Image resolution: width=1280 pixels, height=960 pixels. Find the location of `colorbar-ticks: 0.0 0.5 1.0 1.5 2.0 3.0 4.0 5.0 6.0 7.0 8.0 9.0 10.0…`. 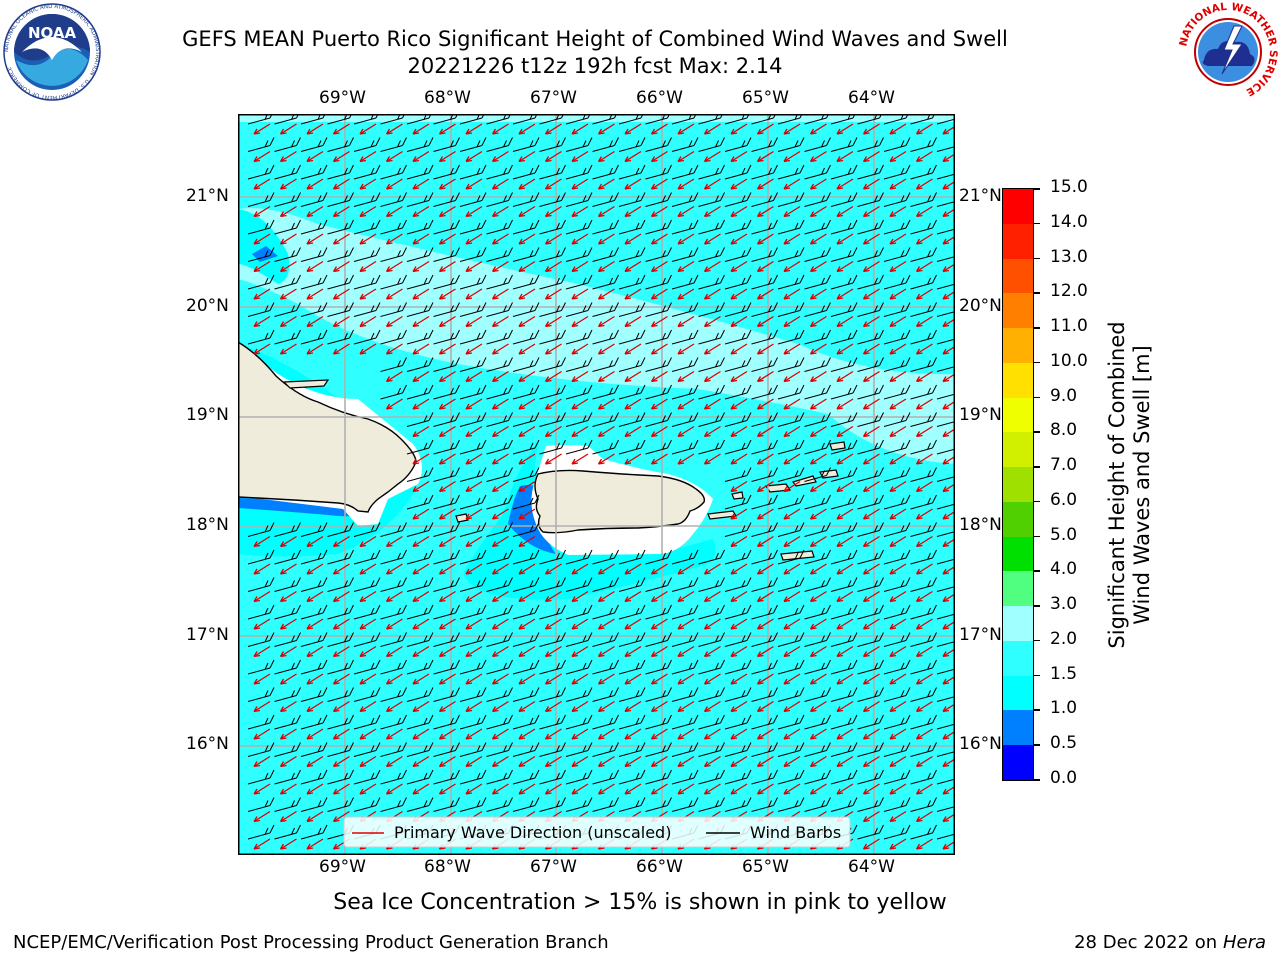

colorbar-ticks: 0.0 0.5 1.0 1.5 2.0 3.0 4.0 5.0 6.0 7.0 8.0 9.0 10.0… is located at coordinates (1064, 482).